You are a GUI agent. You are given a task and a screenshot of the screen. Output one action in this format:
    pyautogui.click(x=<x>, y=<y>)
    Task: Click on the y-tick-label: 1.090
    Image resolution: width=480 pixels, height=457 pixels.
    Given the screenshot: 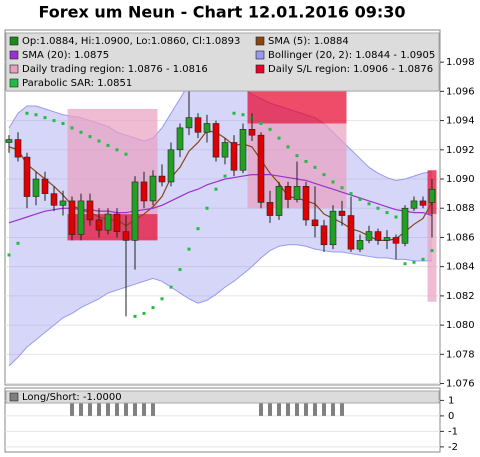 What is the action you would take?
    pyautogui.click(x=460, y=179)
    